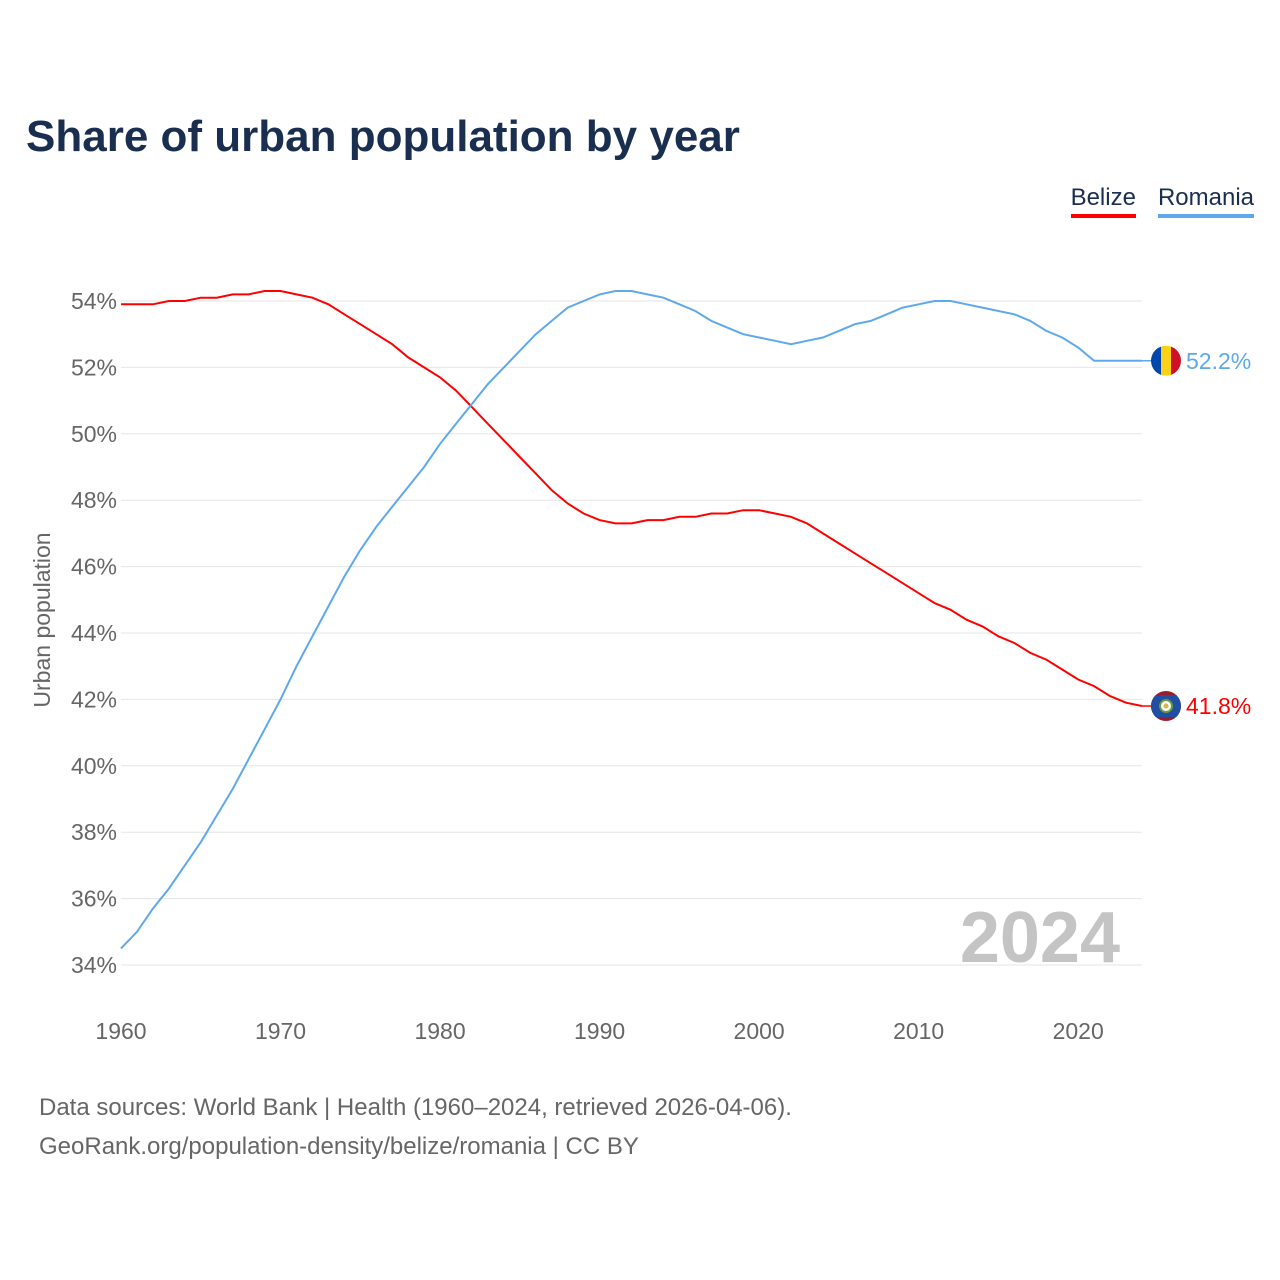 This screenshot has height=1280, width=1280. I want to click on y-tick-label: 44%, so click(94, 633).